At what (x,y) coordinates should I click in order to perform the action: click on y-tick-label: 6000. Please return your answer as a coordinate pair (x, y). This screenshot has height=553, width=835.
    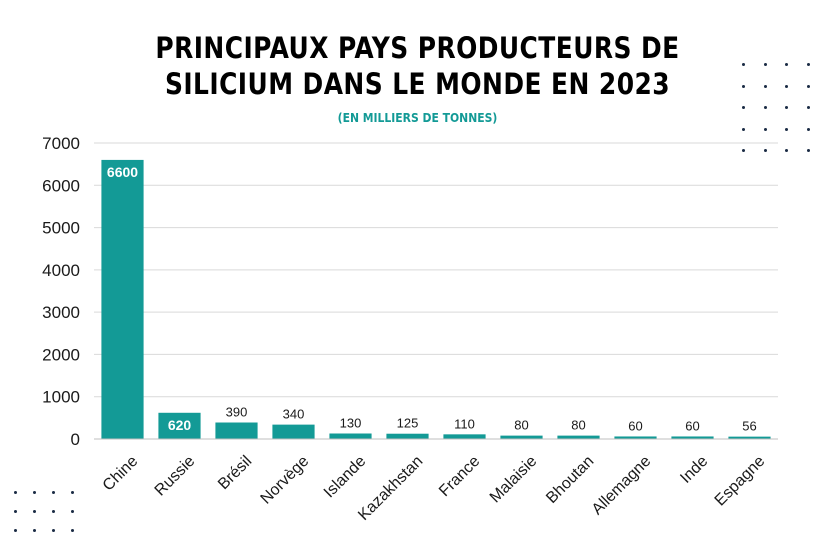
    Looking at the image, I should click on (61, 185).